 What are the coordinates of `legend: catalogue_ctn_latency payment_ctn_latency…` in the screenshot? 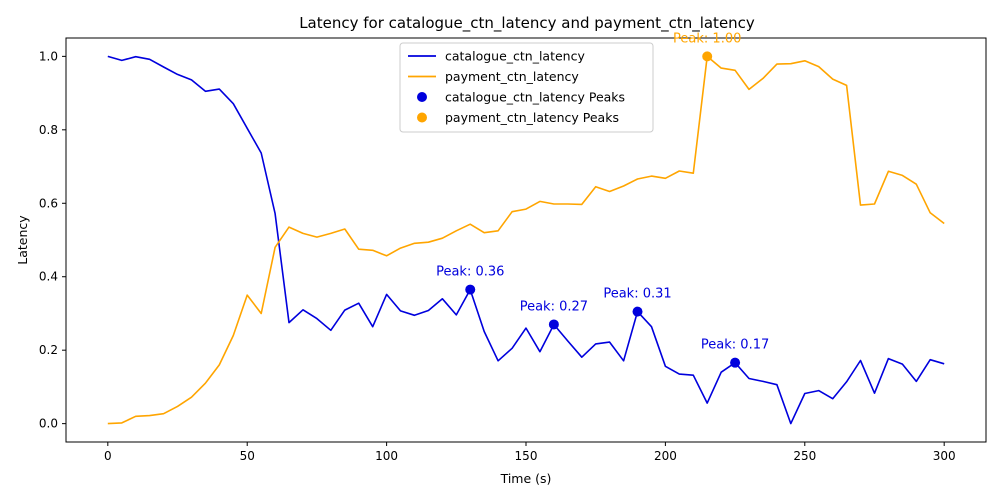 It's located at (526, 87).